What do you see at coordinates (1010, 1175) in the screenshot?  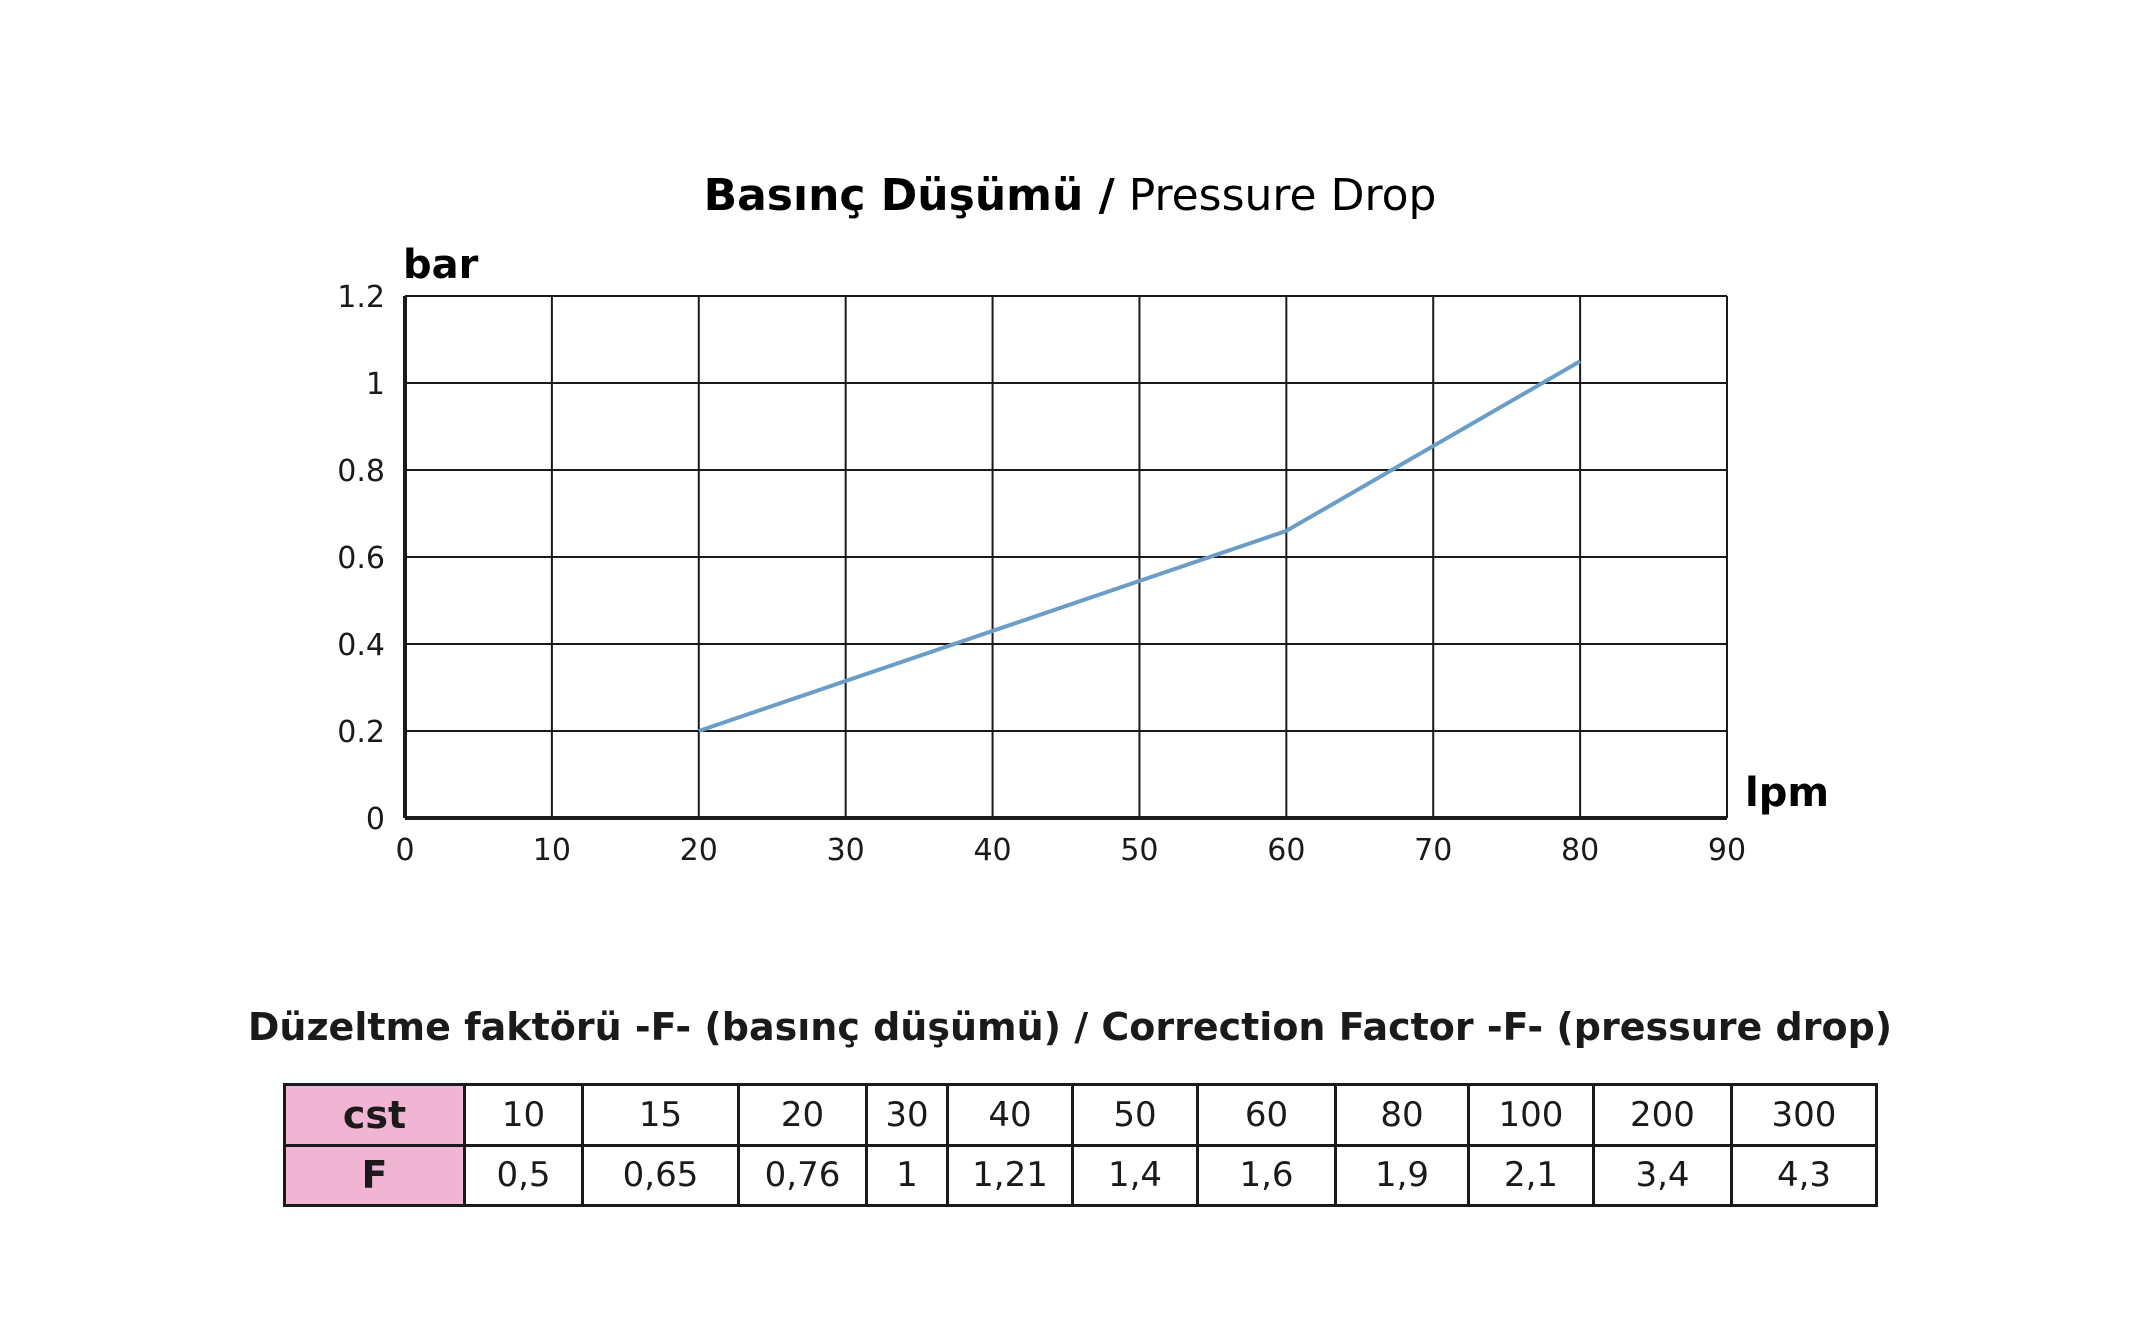 I see `f-value-cell: 1,21` at bounding box center [1010, 1175].